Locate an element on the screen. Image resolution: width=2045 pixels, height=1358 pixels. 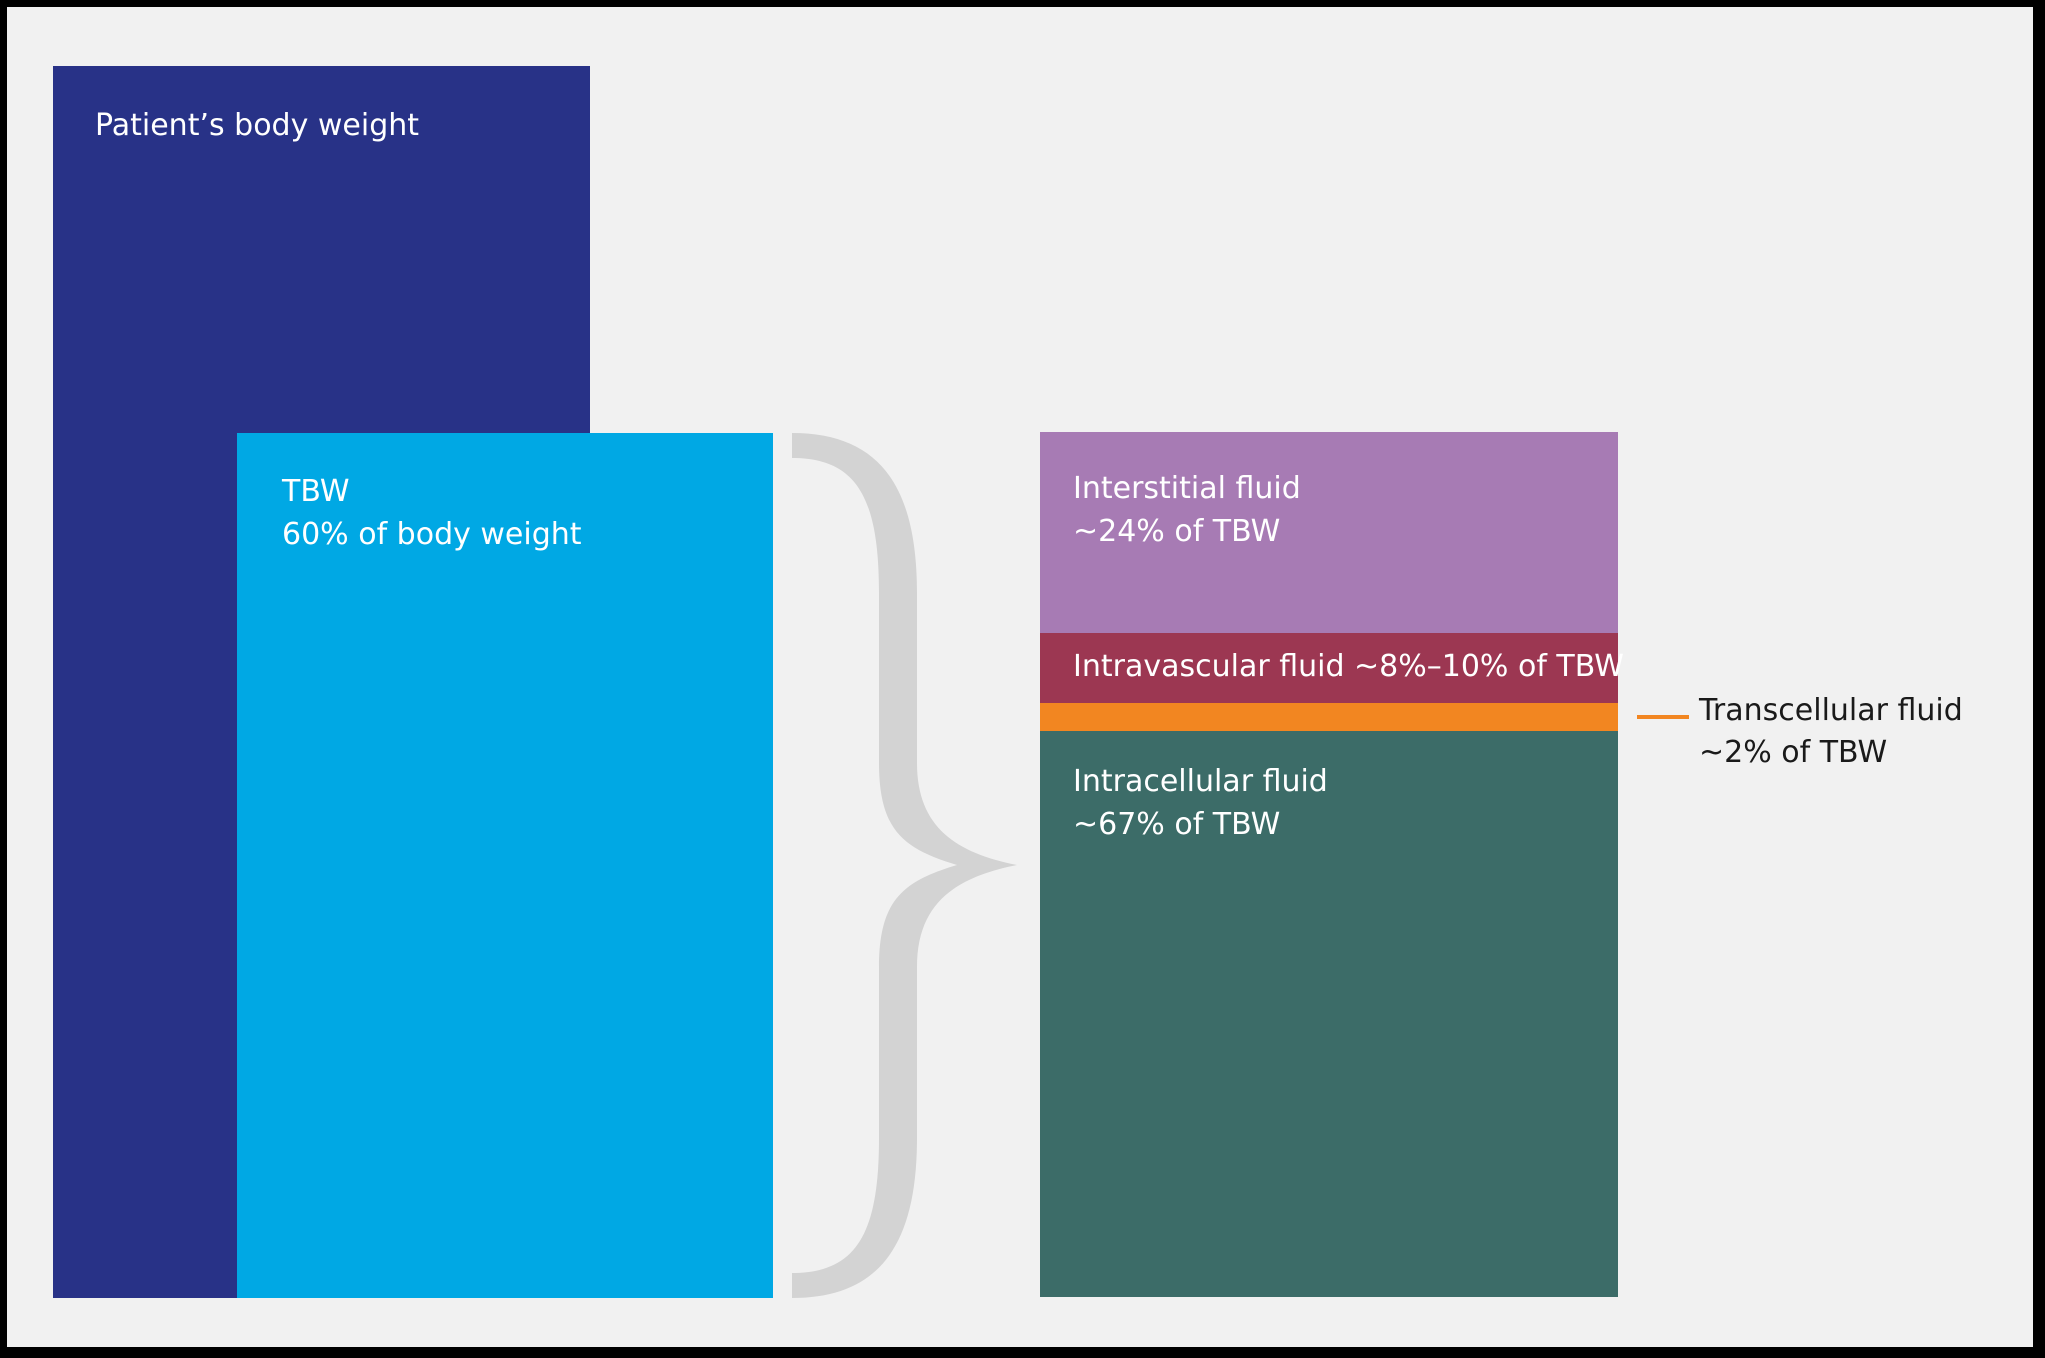
brace-shape is located at coordinates (904, 865).